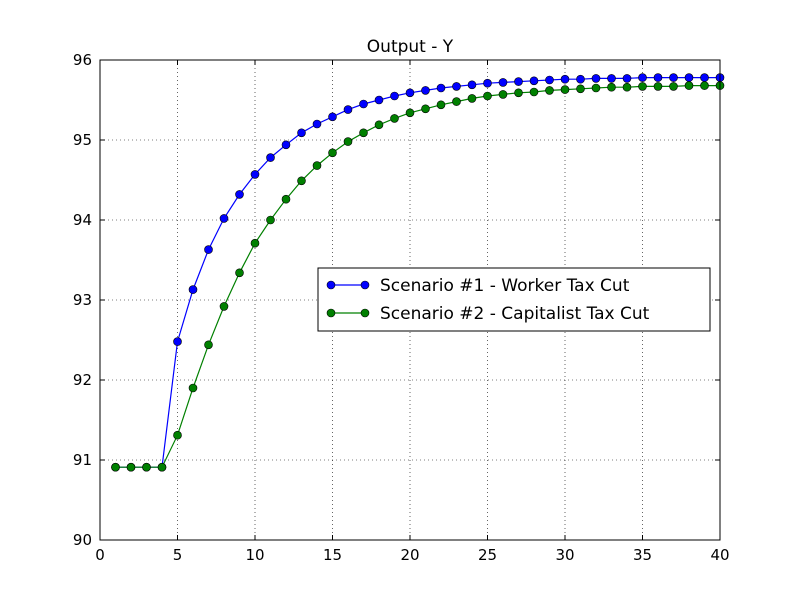 This screenshot has height=604, width=800. Describe the element at coordinates (100, 555) in the screenshot. I see `x-tick-label: 0` at that location.